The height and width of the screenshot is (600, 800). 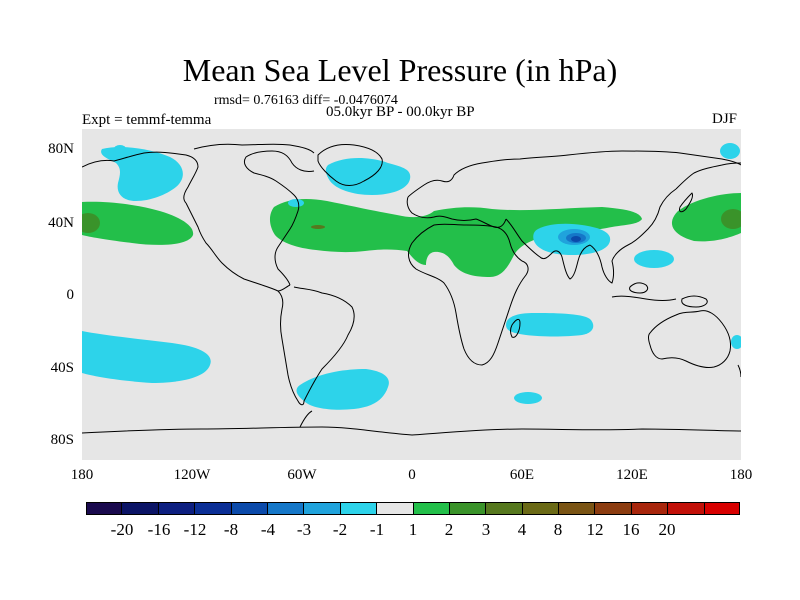 What do you see at coordinates (122, 529) in the screenshot?
I see `colorbar-label: -20` at bounding box center [122, 529].